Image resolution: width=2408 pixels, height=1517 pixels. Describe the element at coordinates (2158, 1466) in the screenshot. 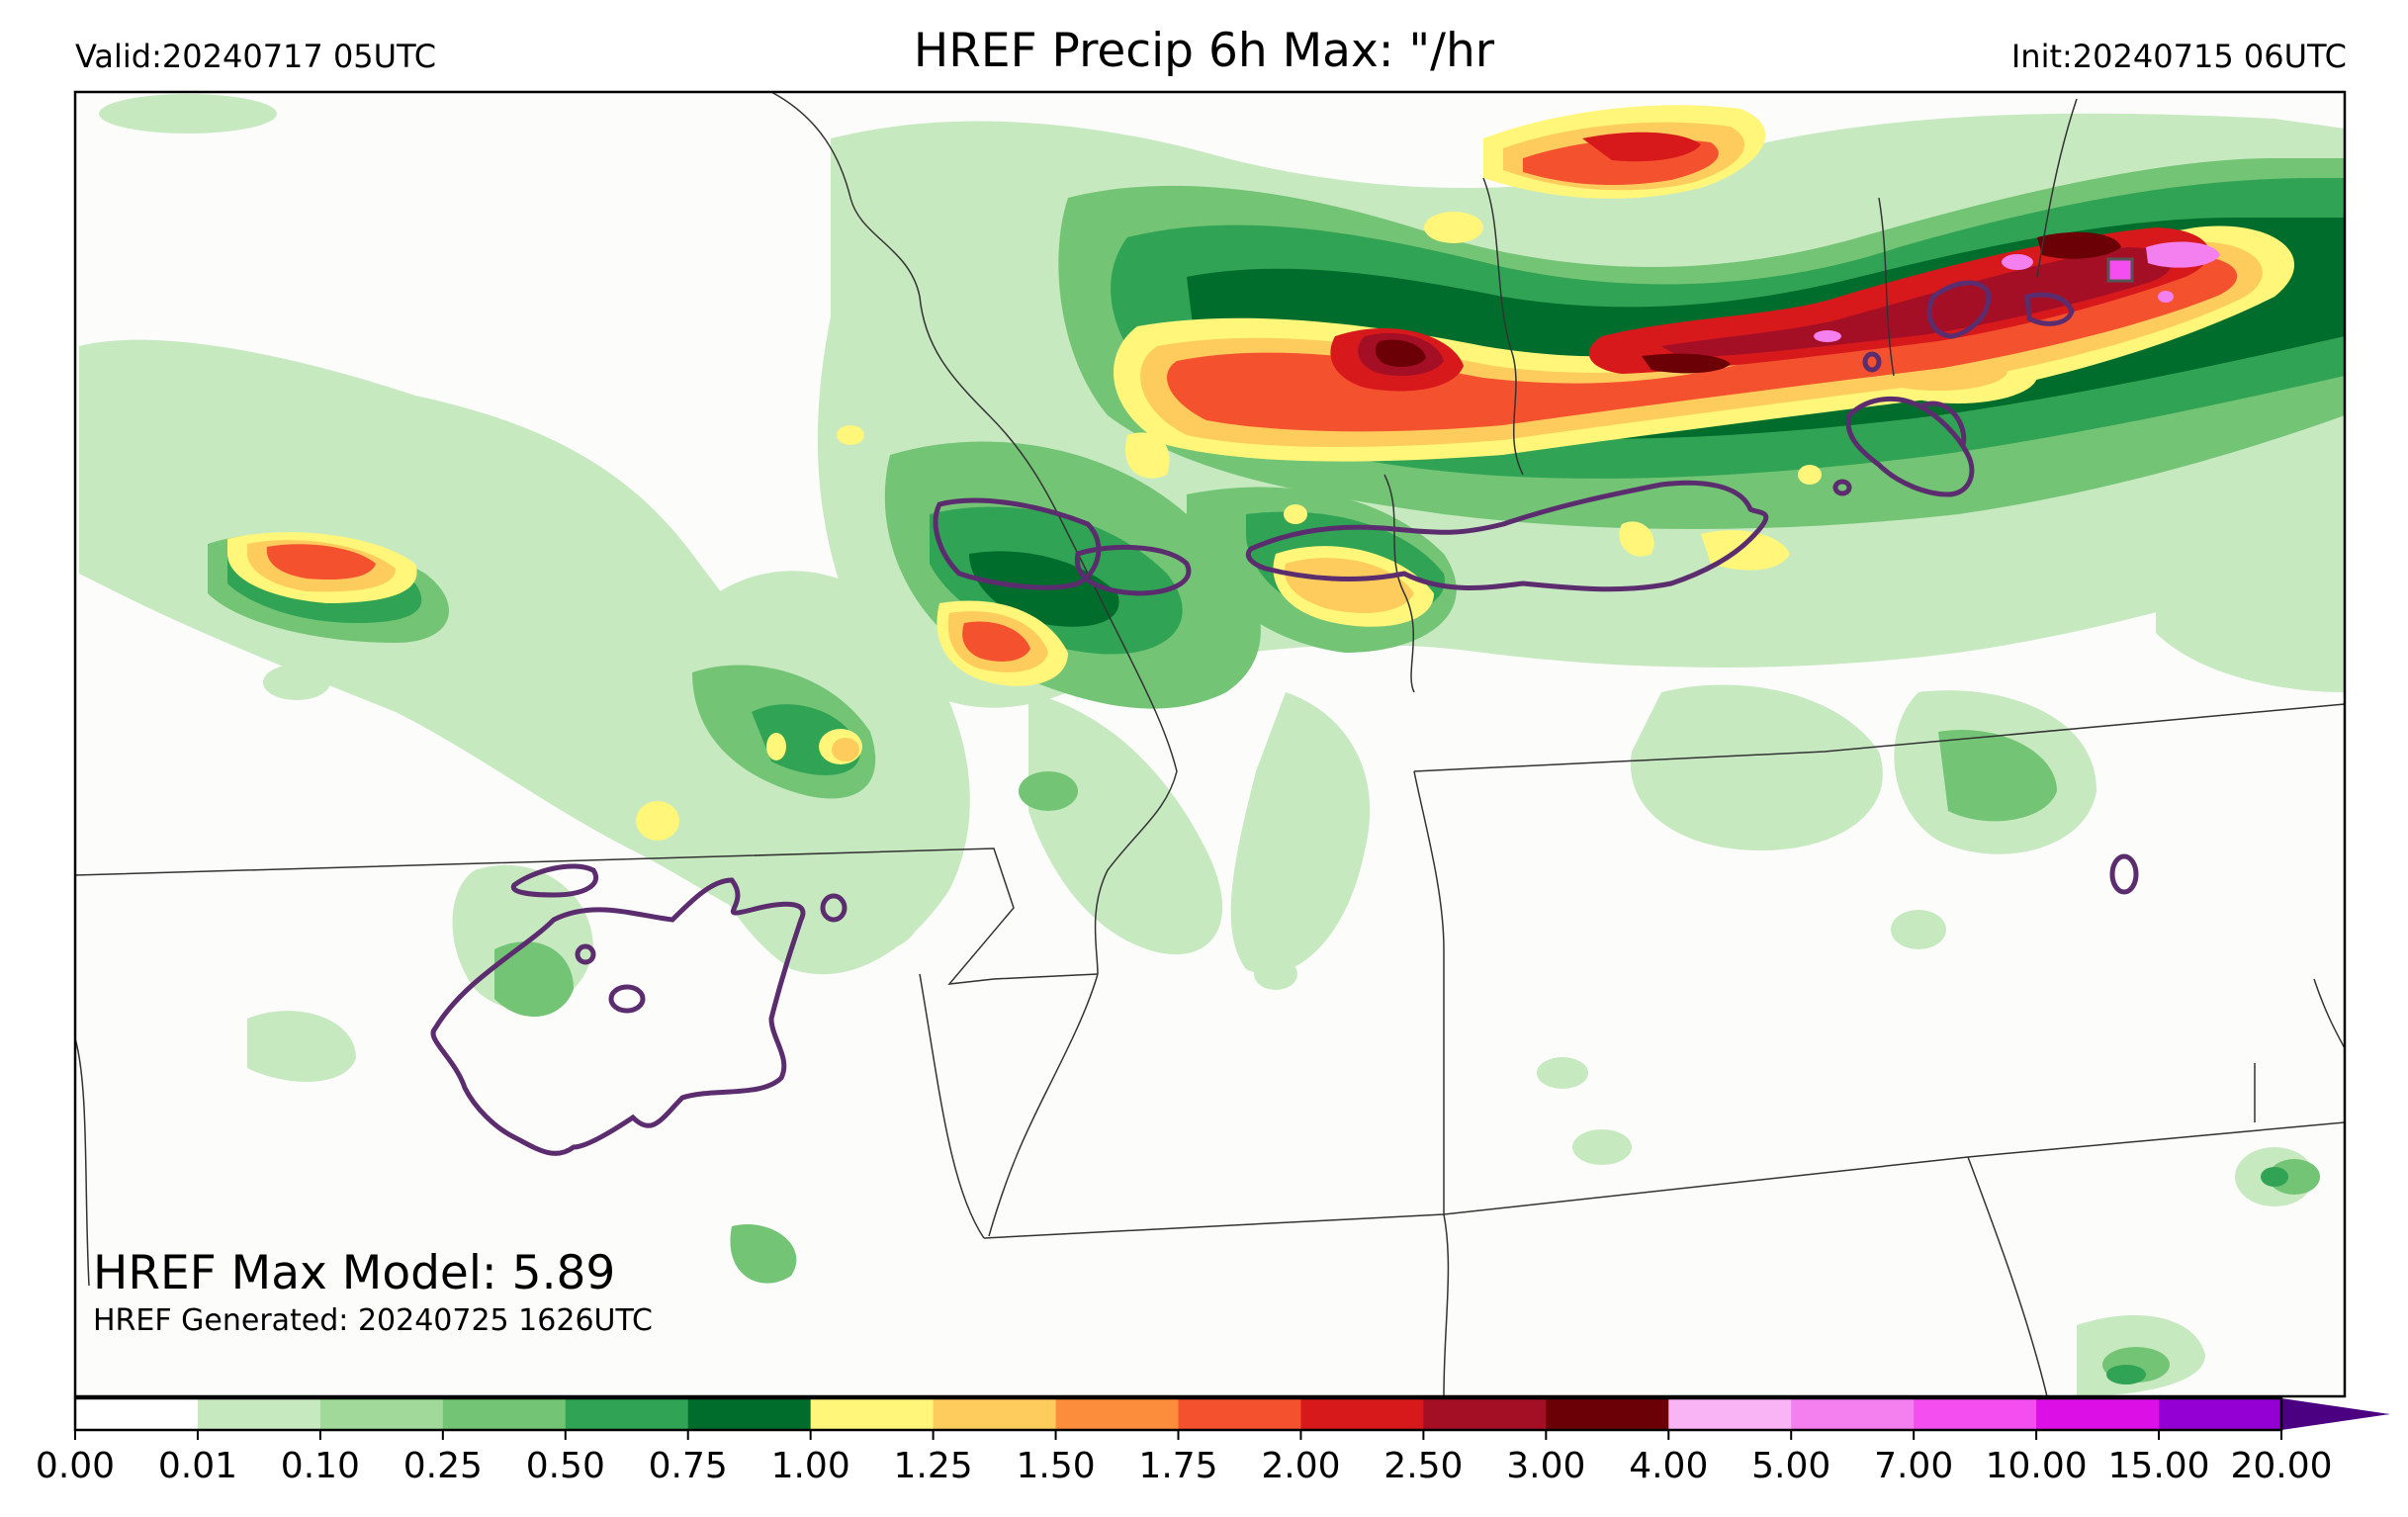

I see `colorbar-tick-label: 15.00` at that location.